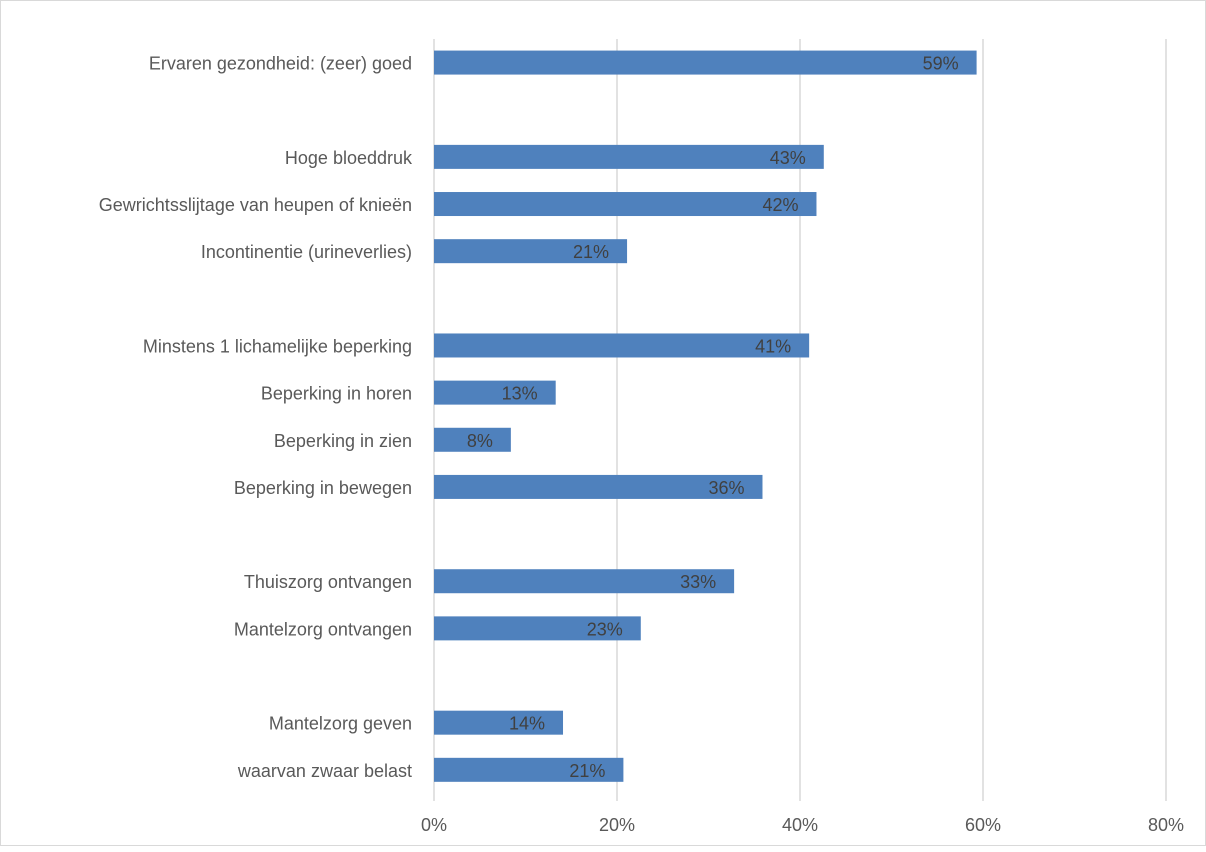  What do you see at coordinates (328, 582) in the screenshot?
I see `category-label: Thuiszorg ontvangen` at bounding box center [328, 582].